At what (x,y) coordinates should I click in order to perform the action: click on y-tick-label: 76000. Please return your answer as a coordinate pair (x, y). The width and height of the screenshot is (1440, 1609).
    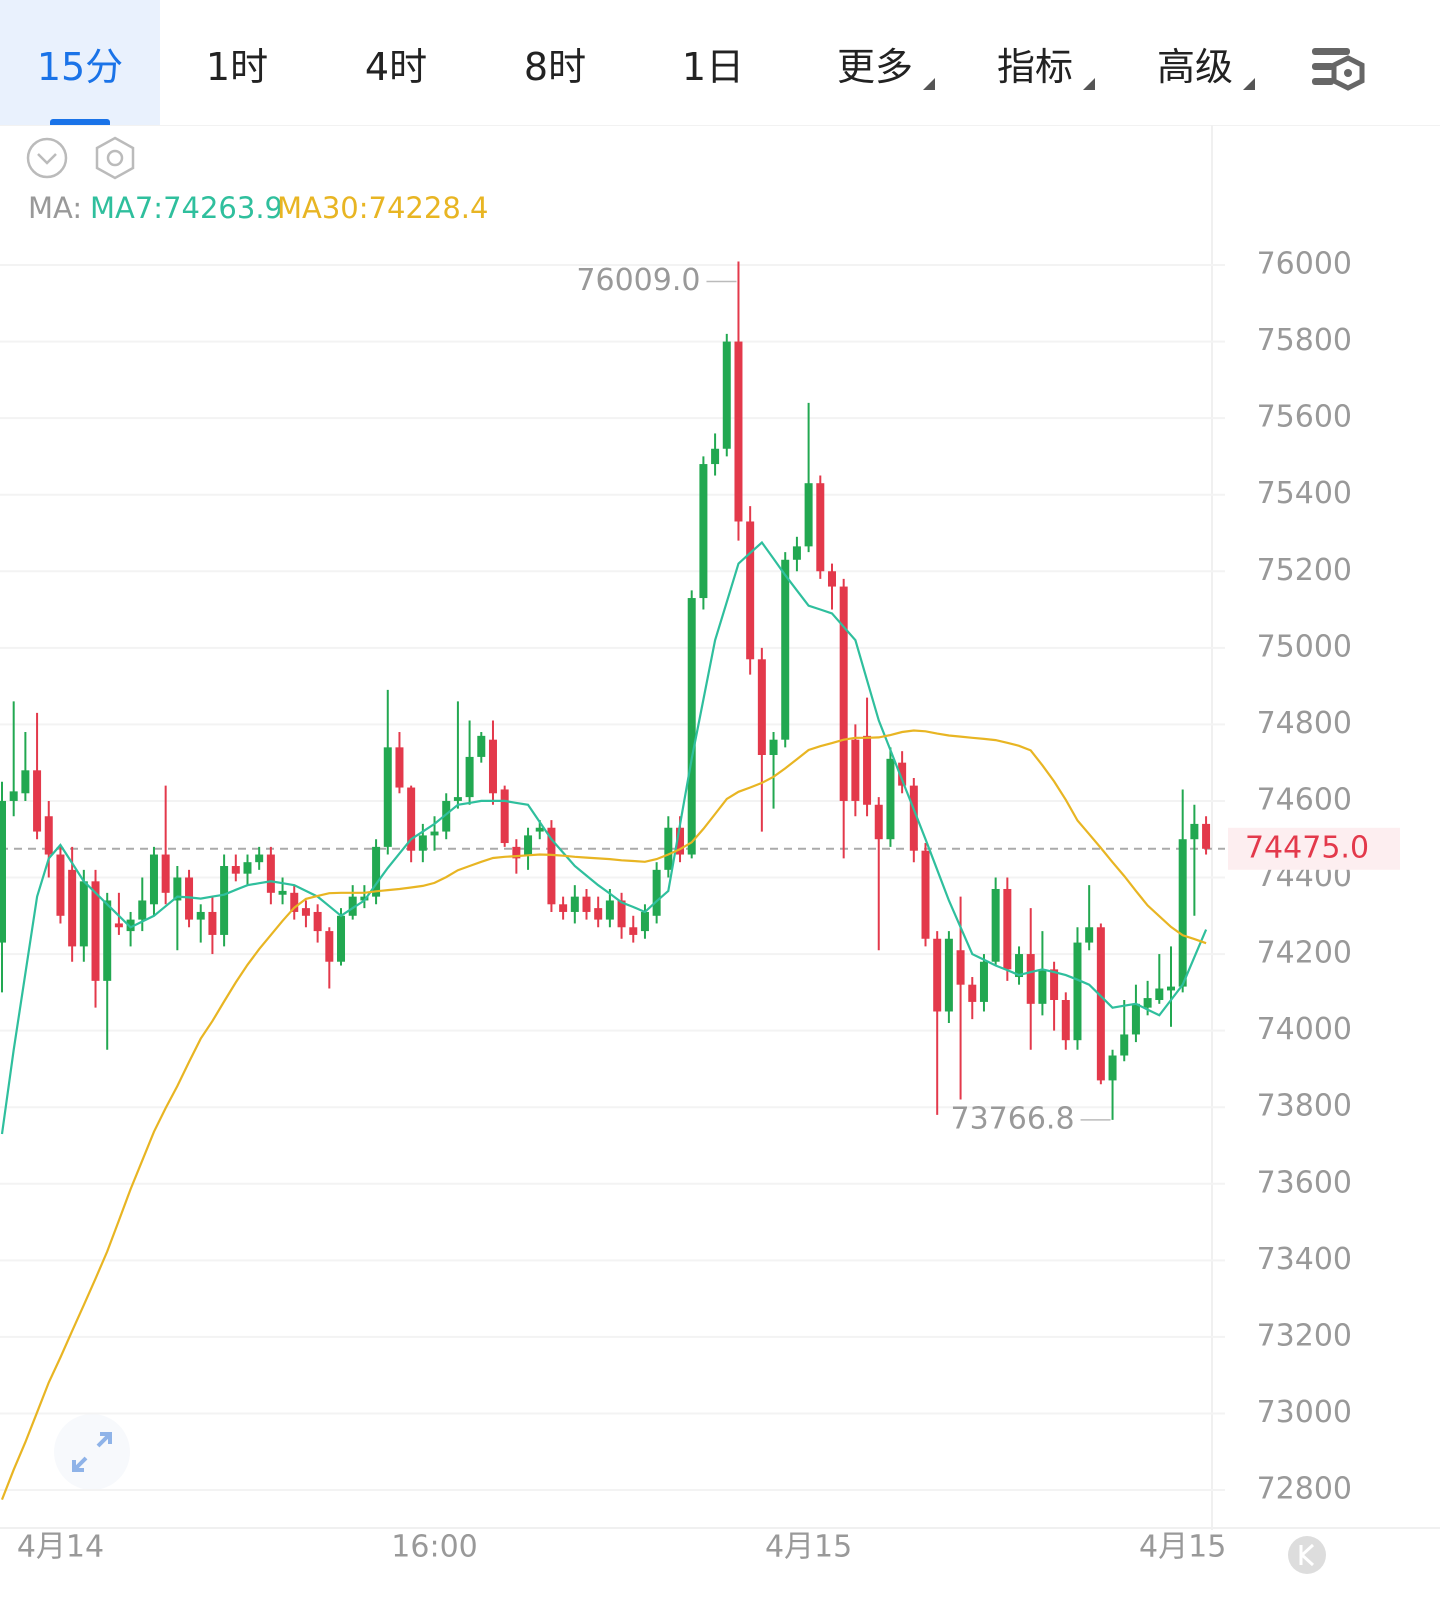
    Looking at the image, I should click on (1304, 264).